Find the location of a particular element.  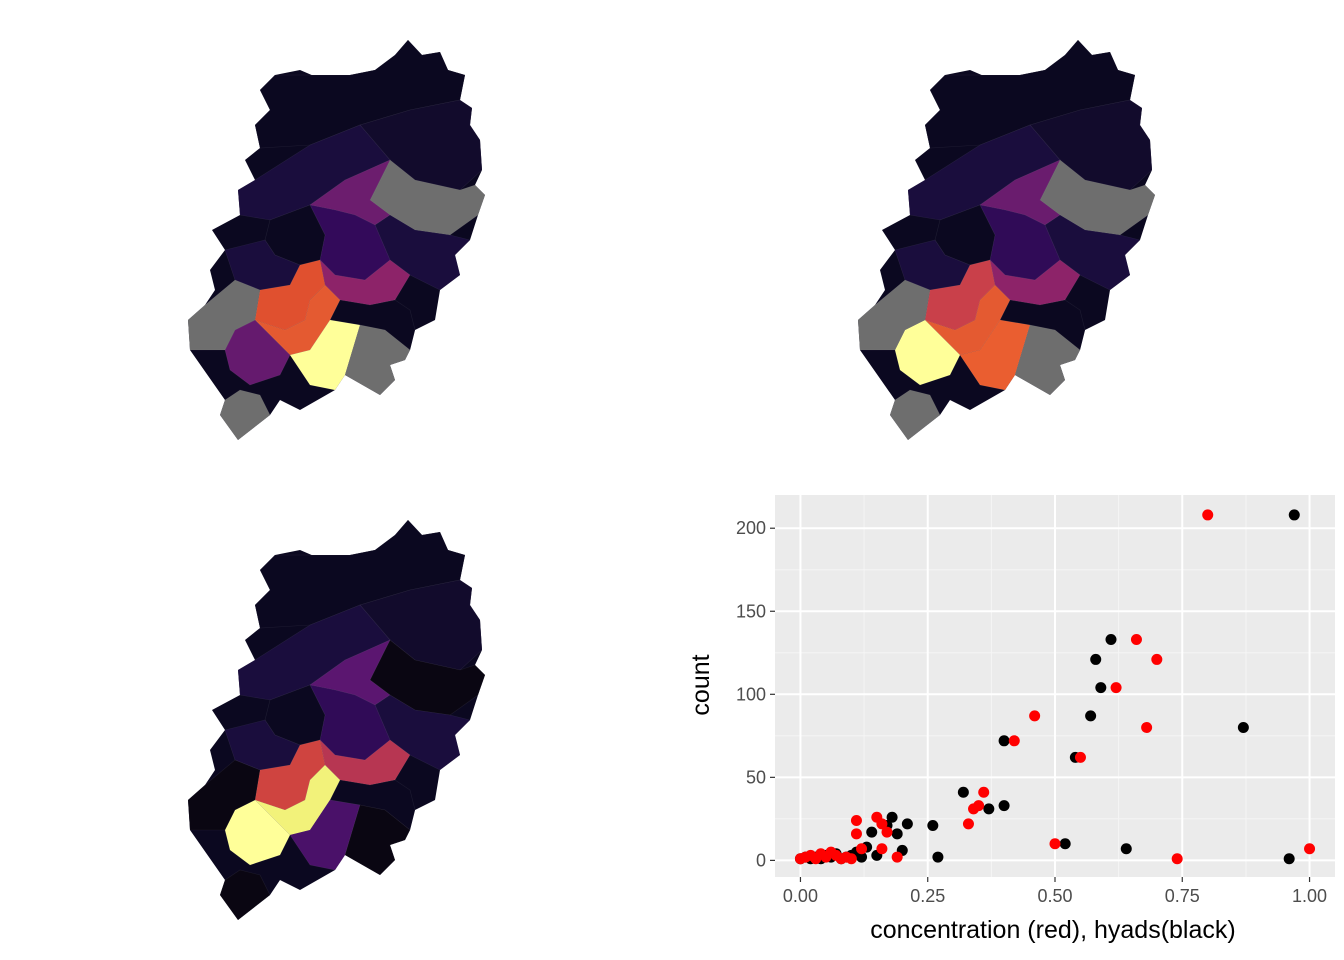

x-tick-label: 0.75 is located at coordinates (1182, 896).